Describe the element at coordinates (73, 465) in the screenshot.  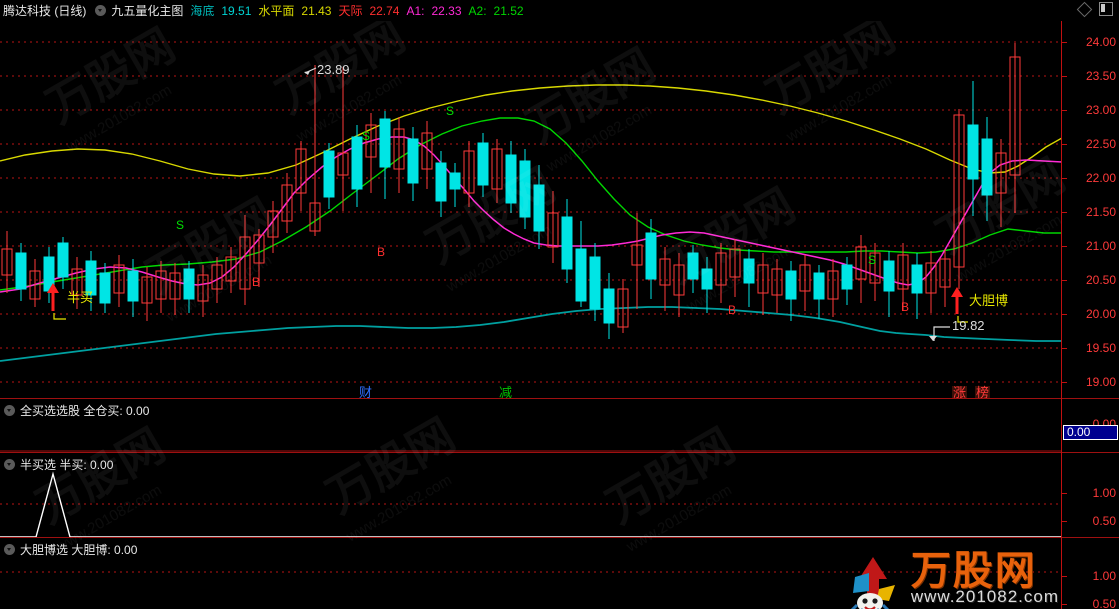
I see `pane-b-series-label: 半买:` at that location.